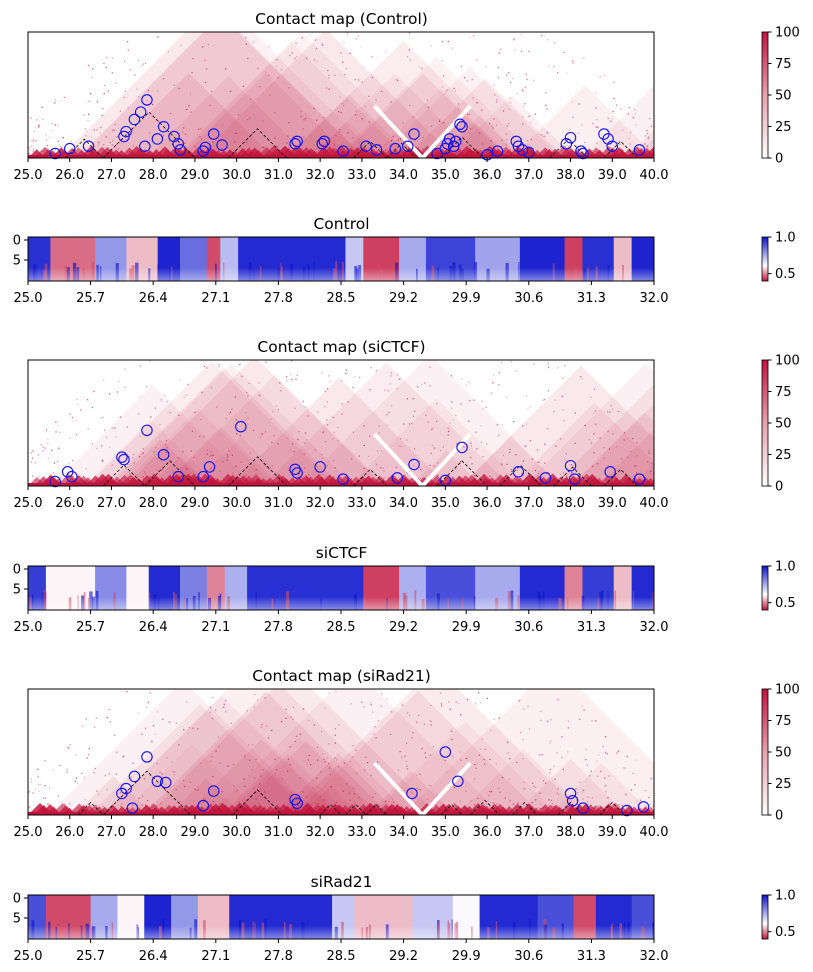 This screenshot has height=972, width=813. What do you see at coordinates (779, 159) in the screenshot?
I see `colorbar-tick-label: 0` at bounding box center [779, 159].